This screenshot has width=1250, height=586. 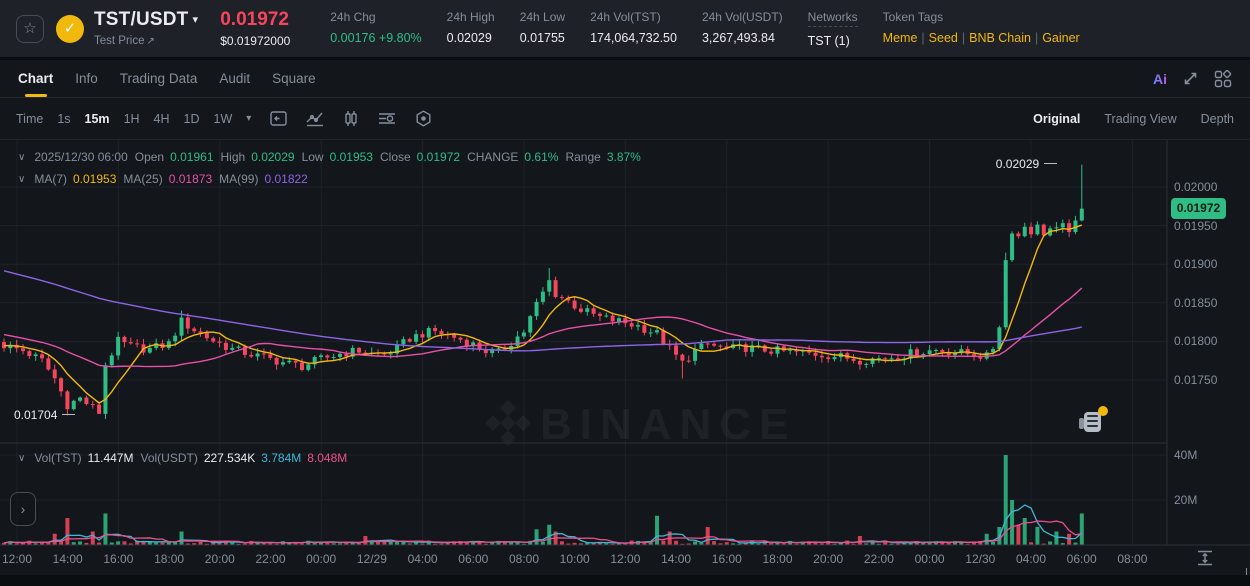 What do you see at coordinates (633, 37) in the screenshot?
I see `stat-value: 174,064,732.50` at bounding box center [633, 37].